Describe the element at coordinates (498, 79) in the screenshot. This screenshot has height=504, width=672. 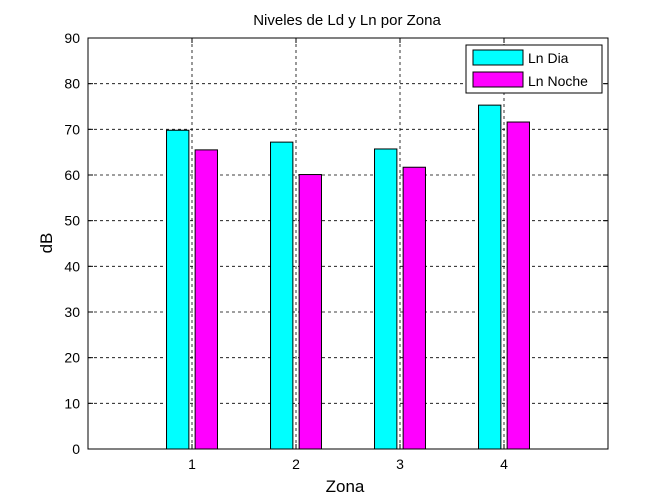
I see `legend-swatch-ln-noche` at that location.